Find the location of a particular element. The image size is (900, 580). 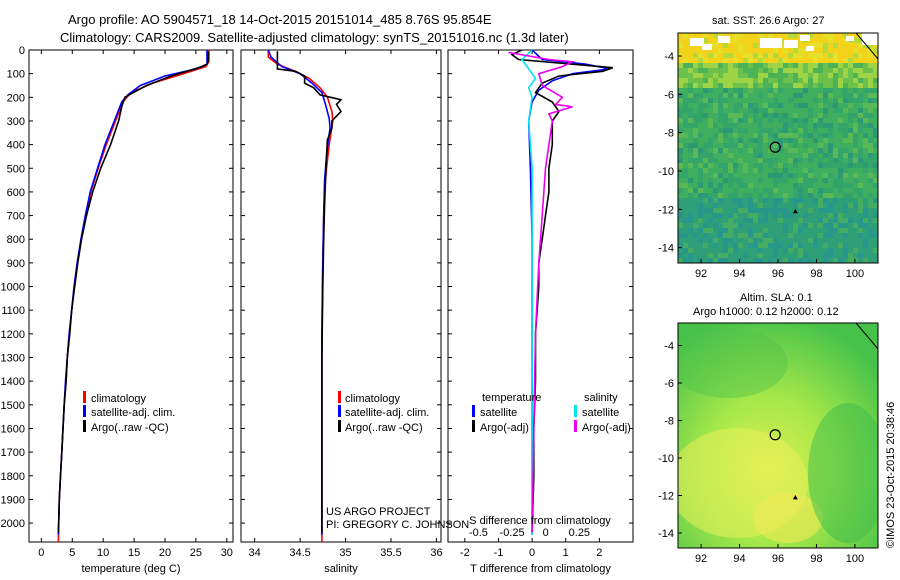

sst-map-title: sat. SST: 26.6 Argo: 27 is located at coordinates (768, 21).